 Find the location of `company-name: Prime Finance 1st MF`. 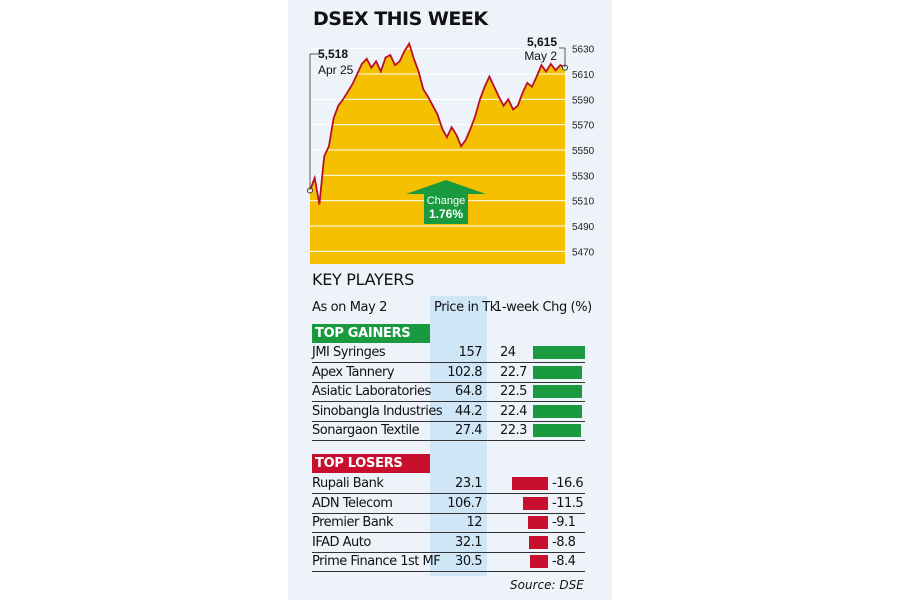

company-name: Prime Finance 1st MF is located at coordinates (376, 562).